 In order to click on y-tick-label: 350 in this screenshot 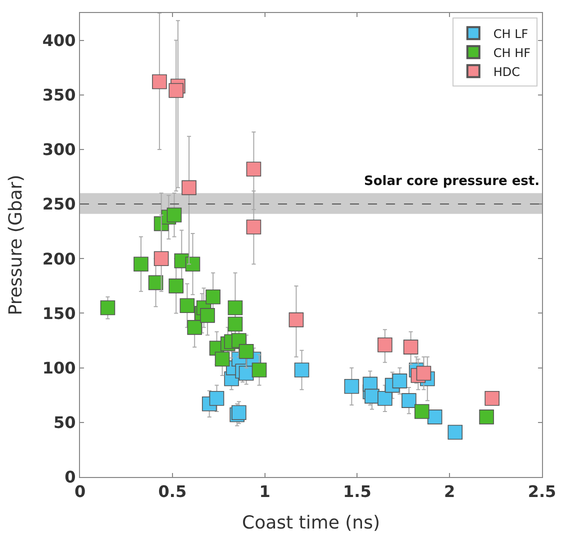, I will do `click(59, 94)`.